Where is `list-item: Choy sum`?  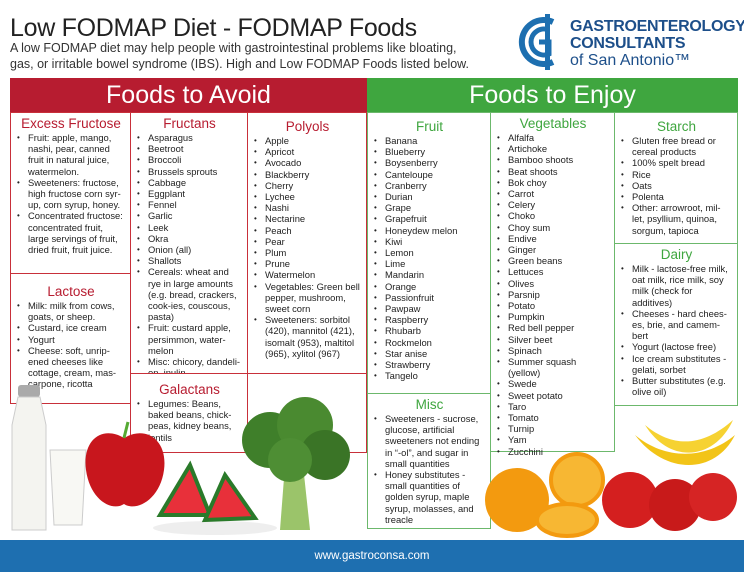
list-item: Choy sum is located at coordinates (553, 227).